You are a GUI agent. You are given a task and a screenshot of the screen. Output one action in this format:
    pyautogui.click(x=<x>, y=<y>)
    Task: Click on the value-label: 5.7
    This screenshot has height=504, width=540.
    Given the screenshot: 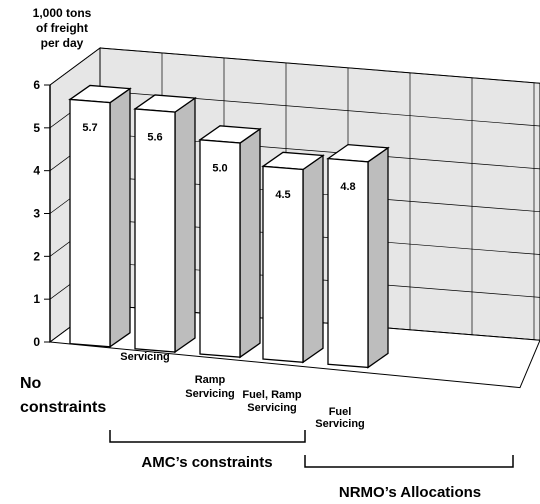 What is the action you would take?
    pyautogui.click(x=89, y=128)
    